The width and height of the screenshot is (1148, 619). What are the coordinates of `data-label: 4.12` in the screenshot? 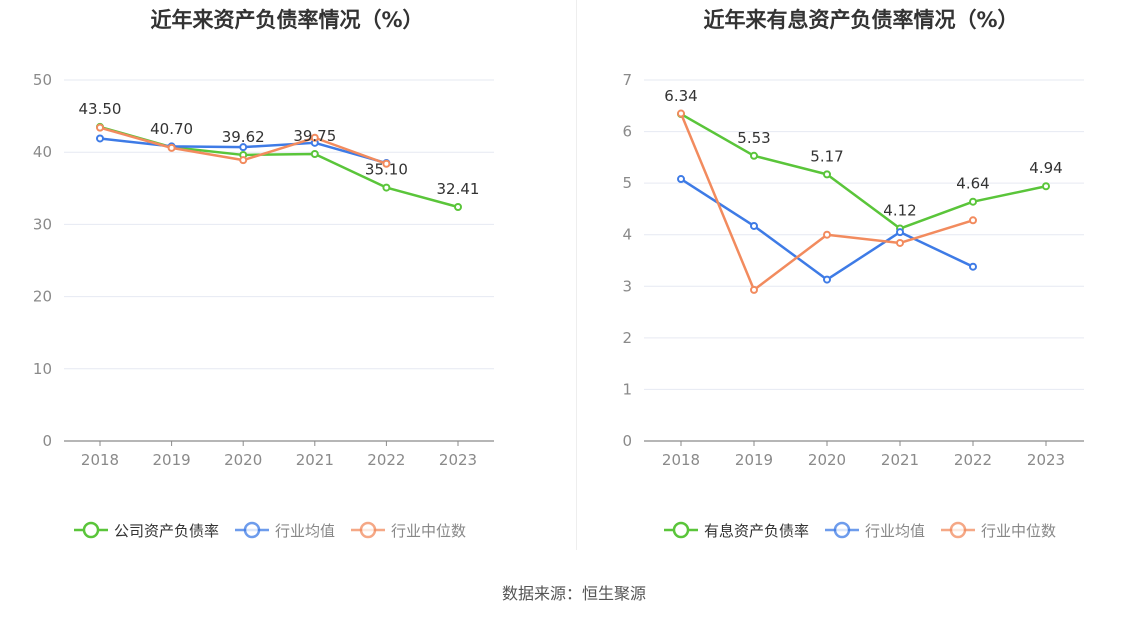 It's located at (899, 211).